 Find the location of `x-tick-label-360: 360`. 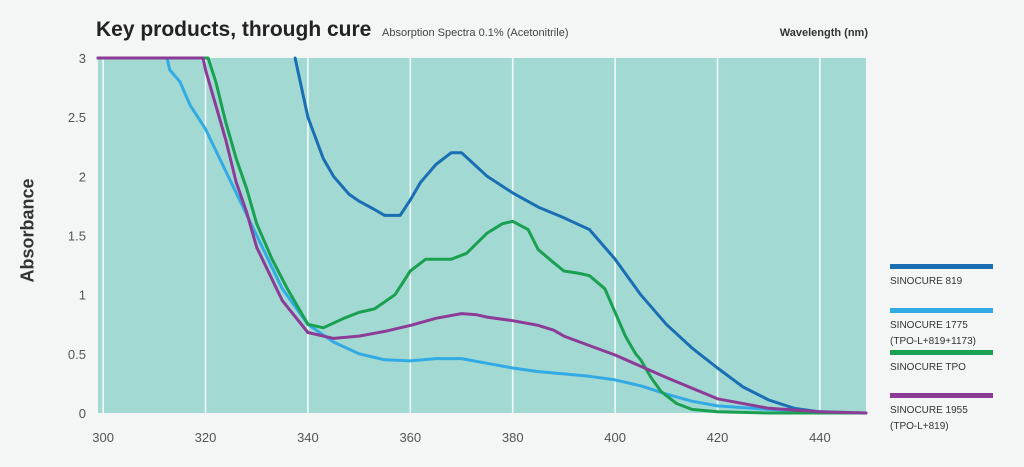

x-tick-label-360: 360 is located at coordinates (410, 437).